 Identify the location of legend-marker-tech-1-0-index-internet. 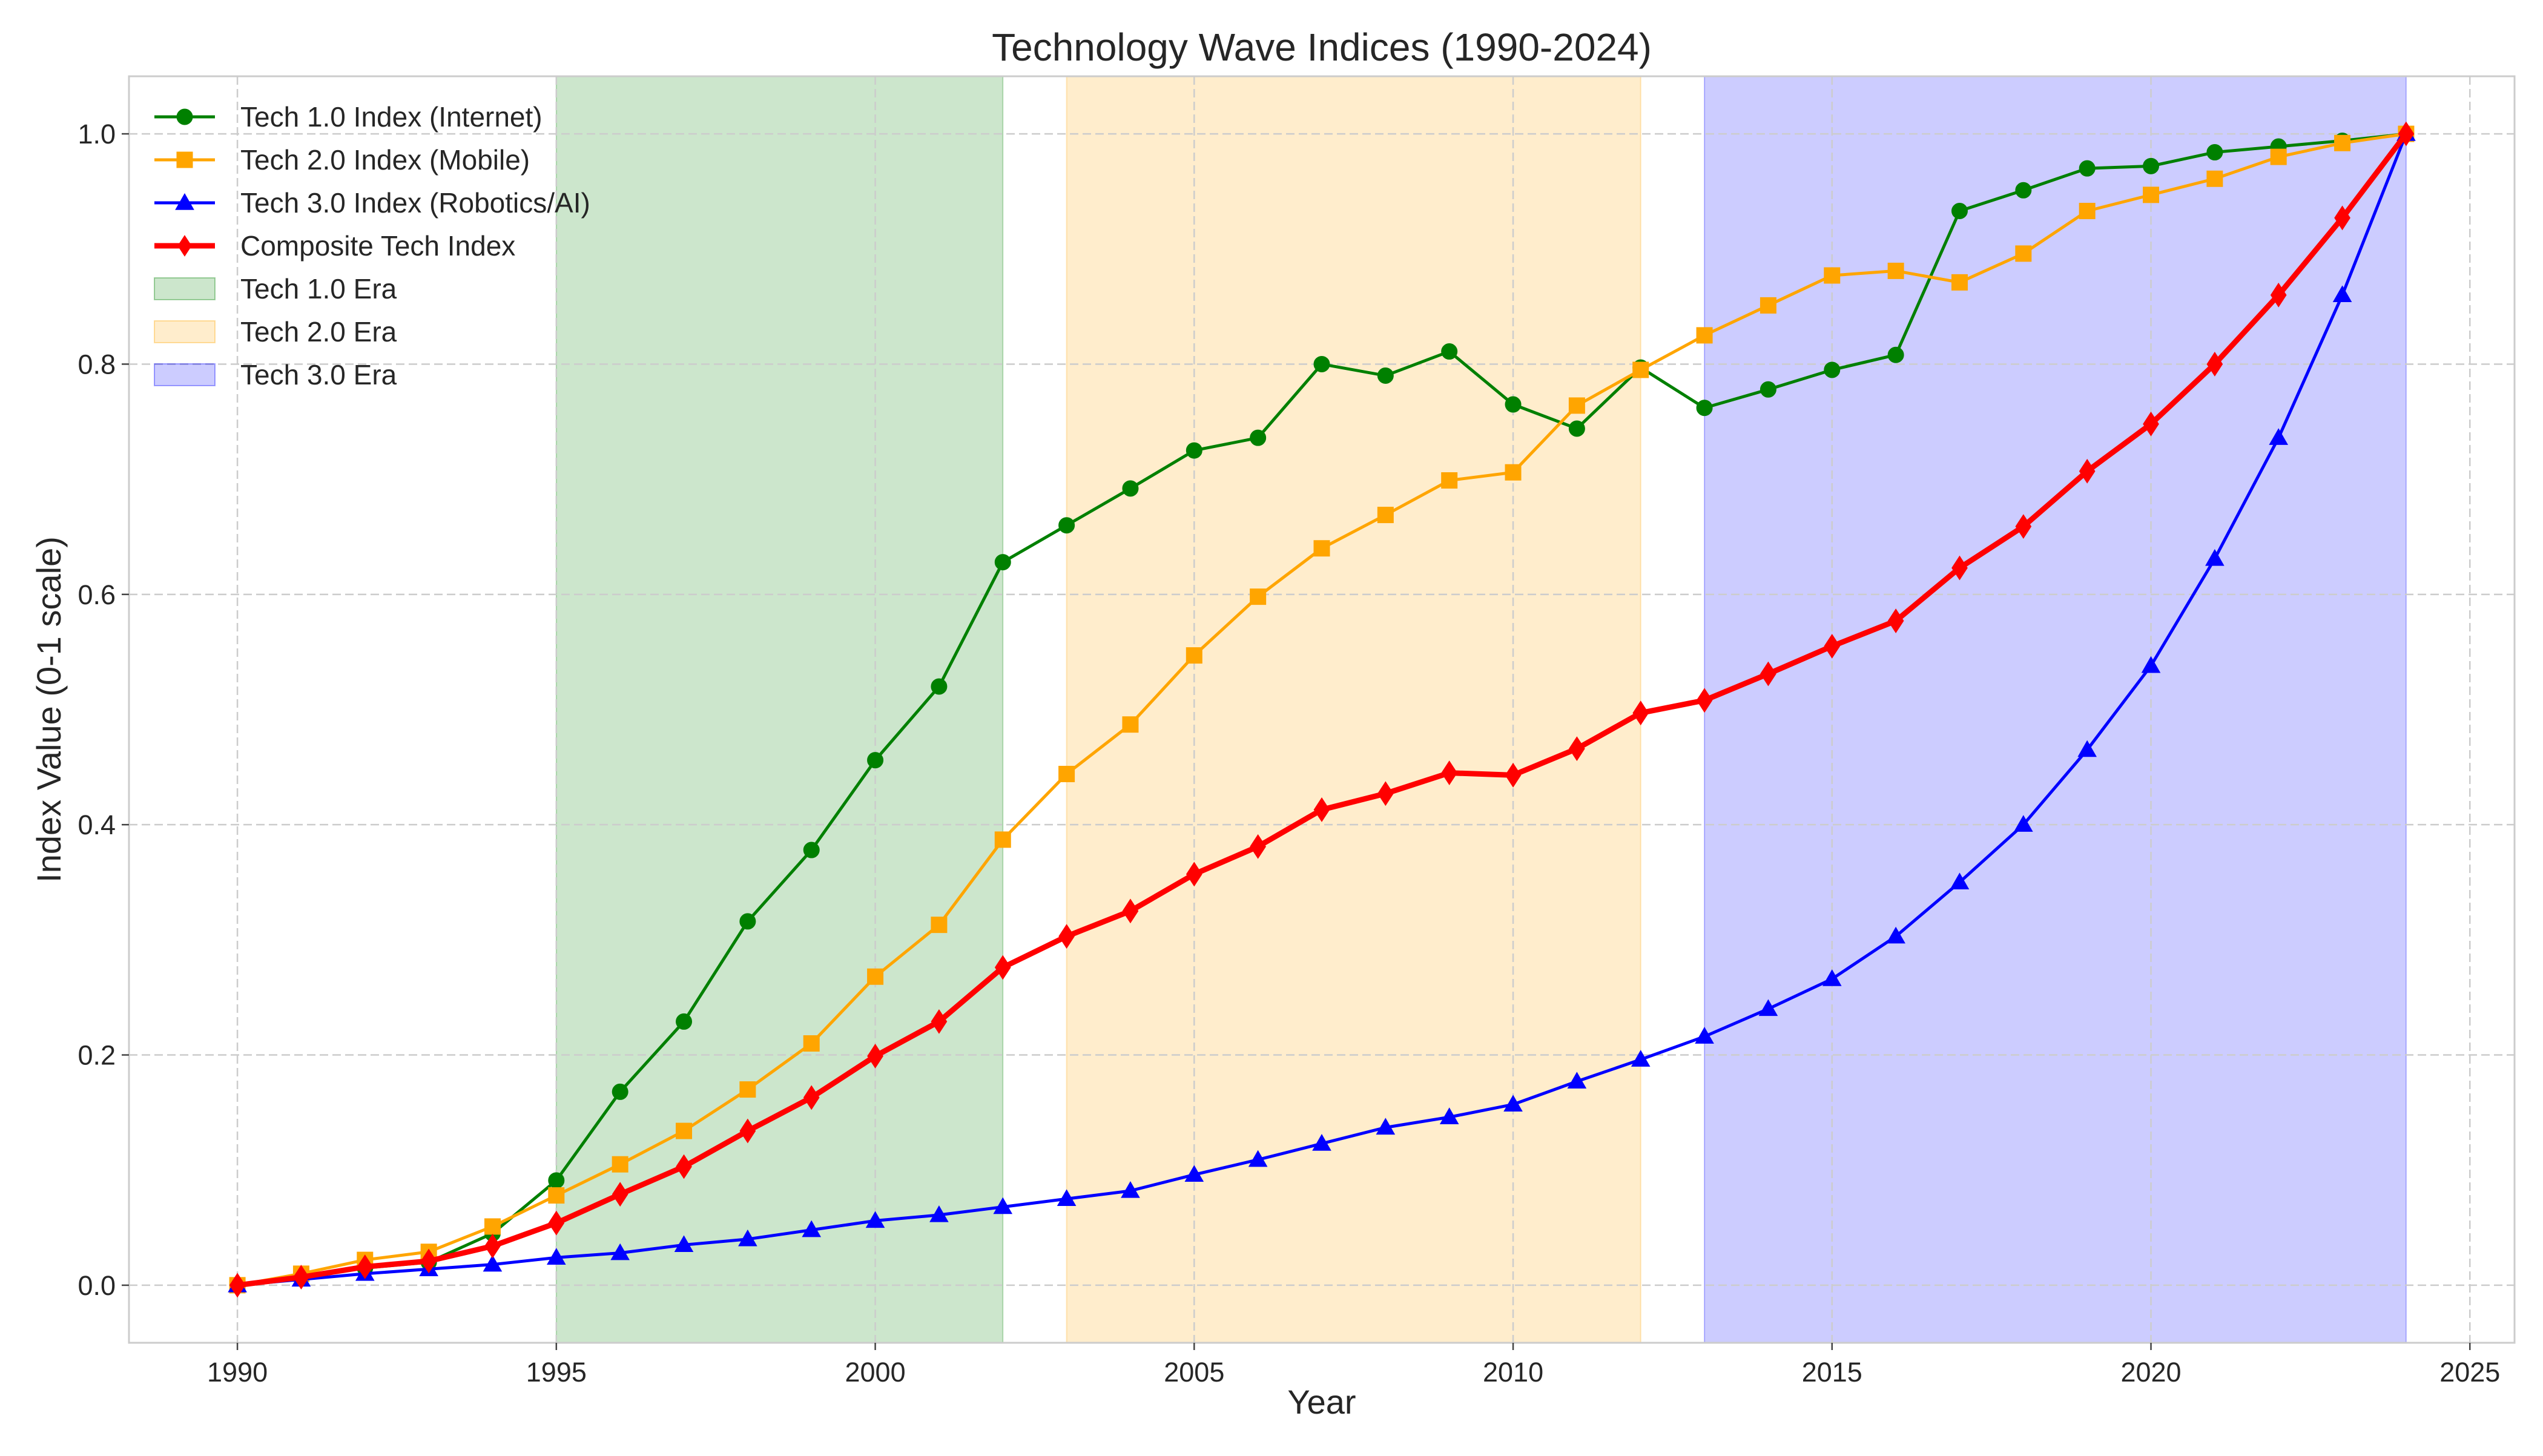
(184, 116).